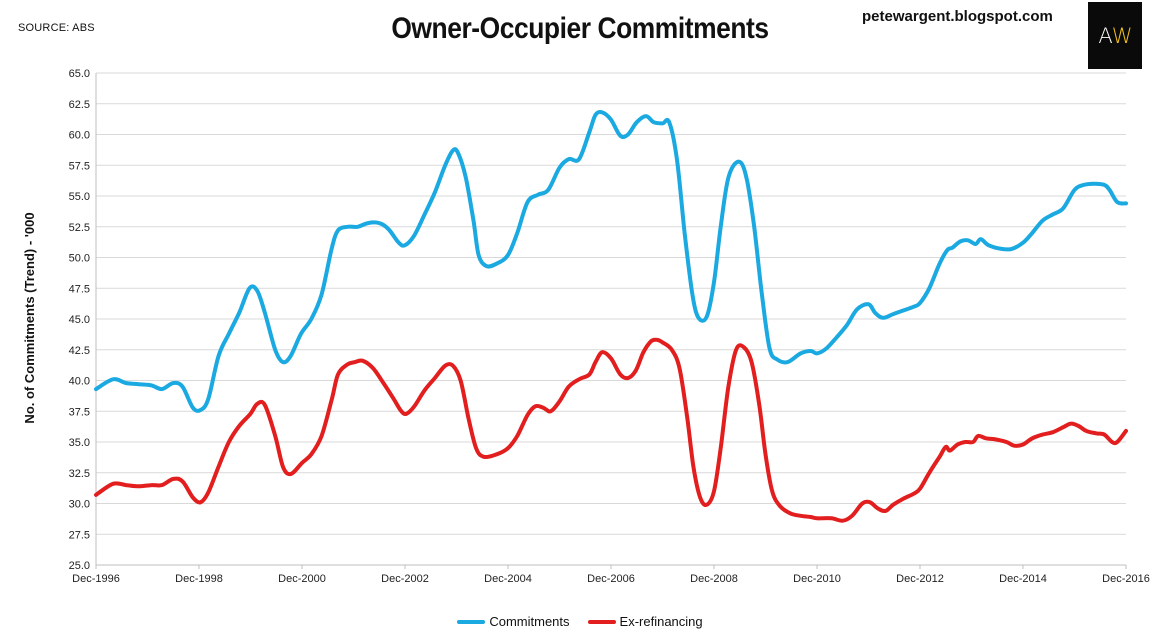  I want to click on legend-swatch-ex-refinancing, so click(601, 621).